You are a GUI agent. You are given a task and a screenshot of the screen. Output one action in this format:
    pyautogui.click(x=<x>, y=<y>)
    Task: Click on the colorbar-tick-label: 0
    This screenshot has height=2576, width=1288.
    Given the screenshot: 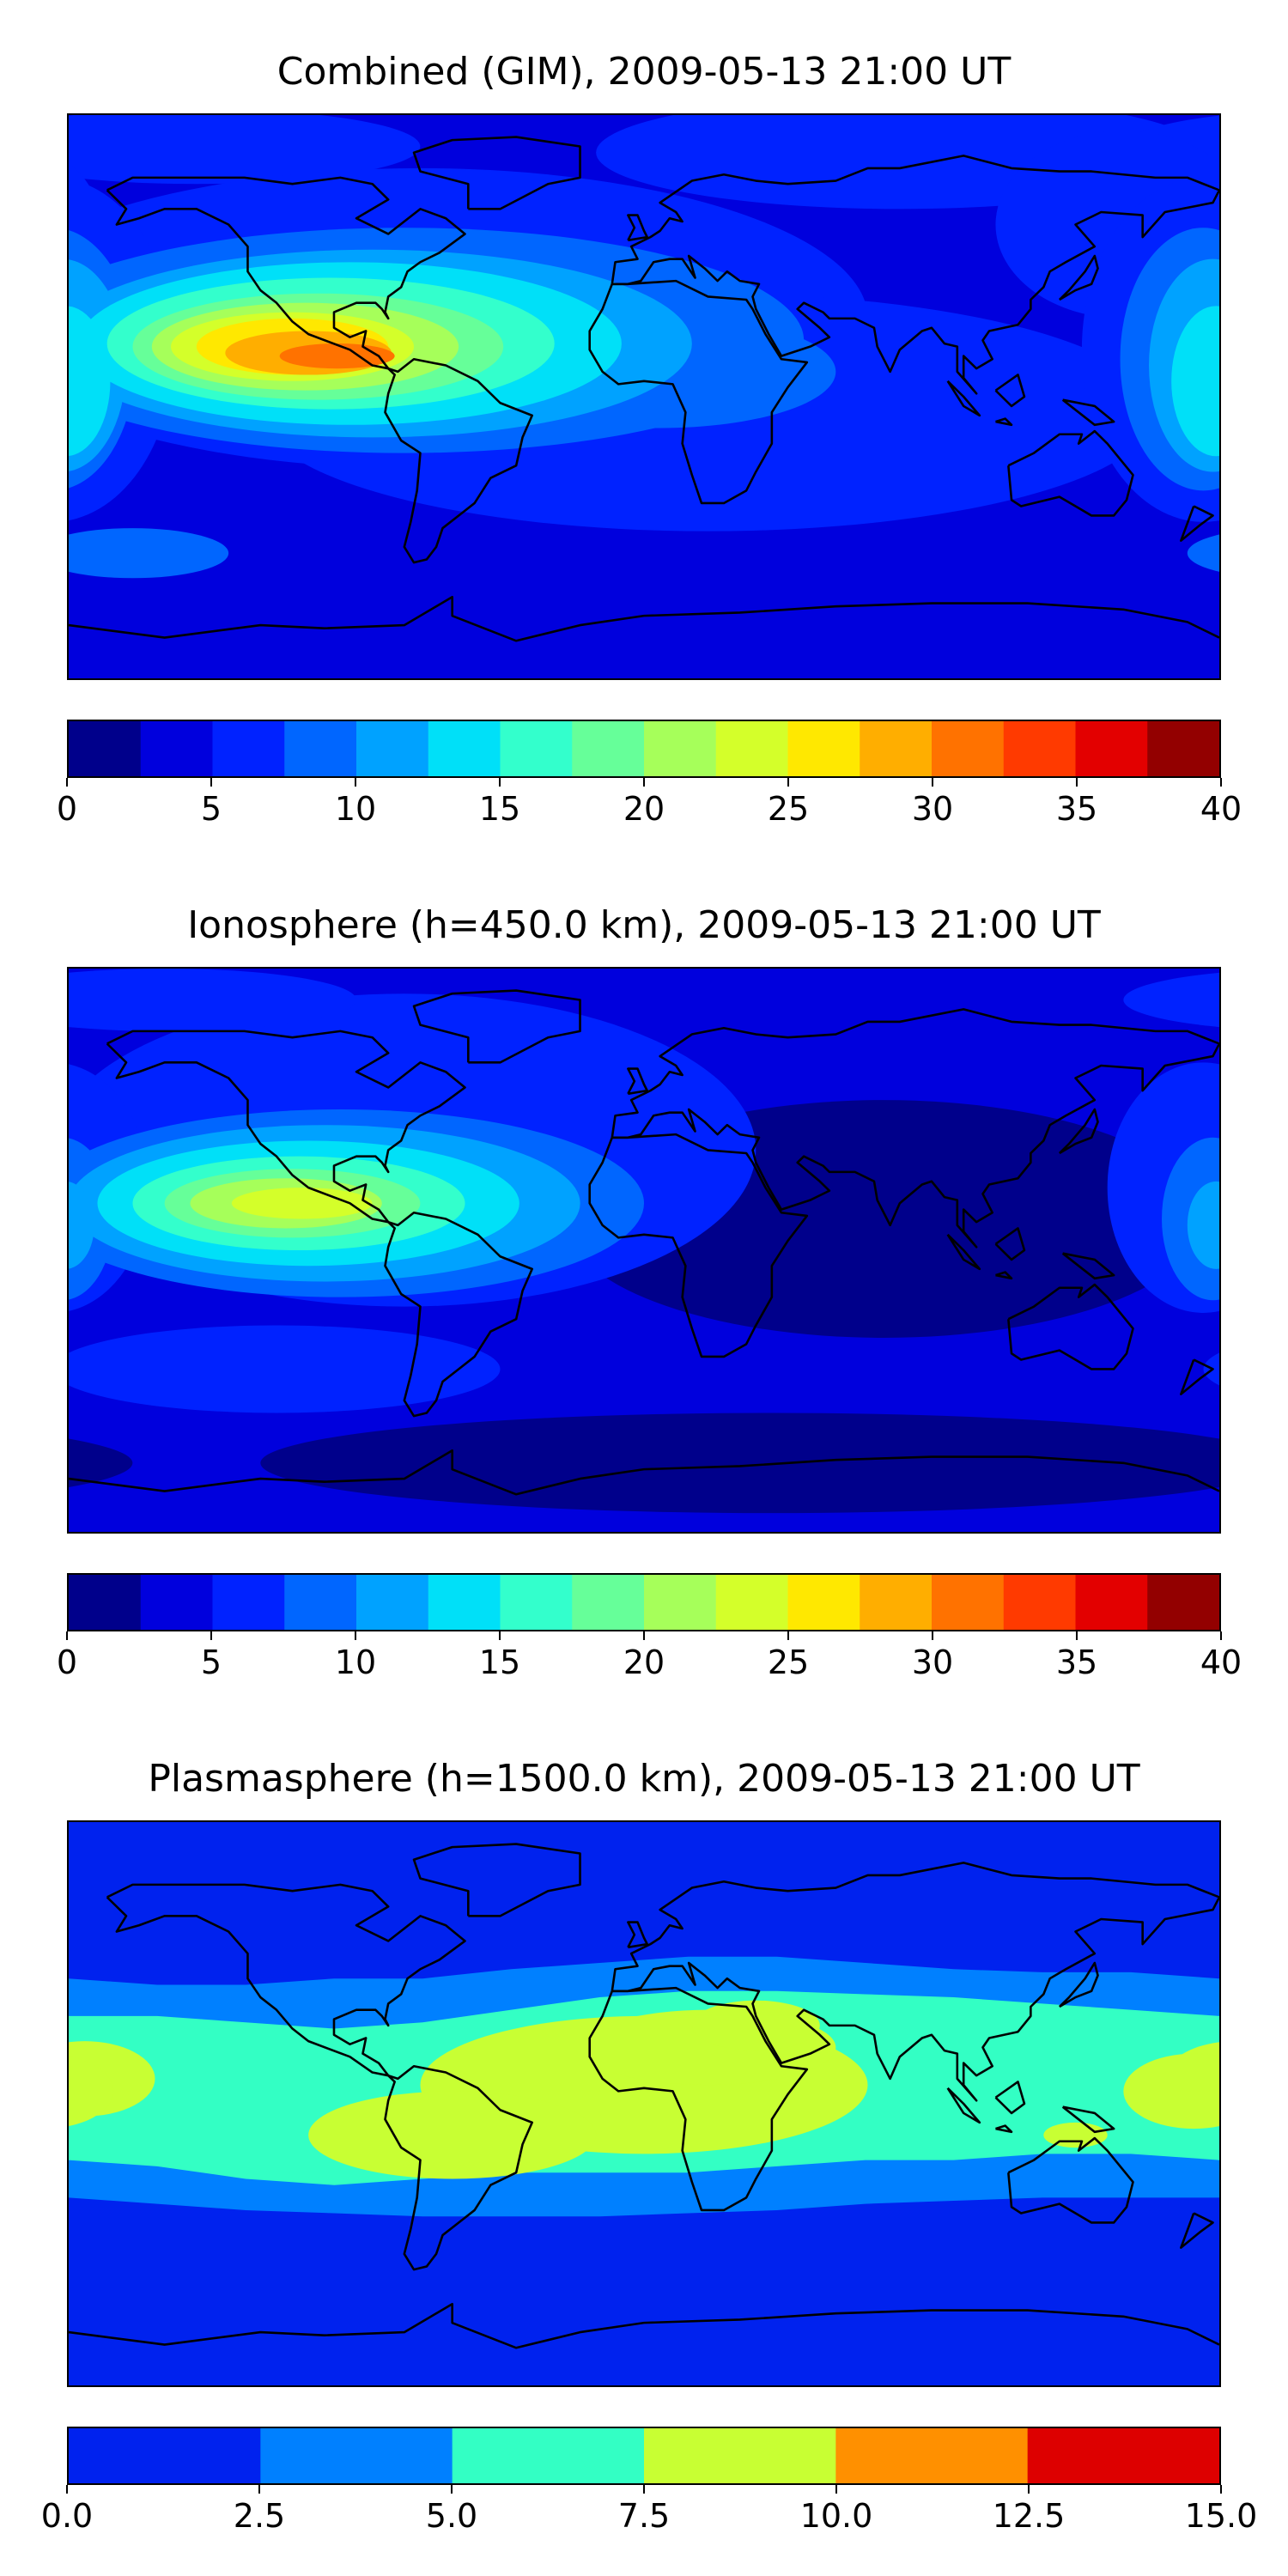 What is the action you would take?
    pyautogui.click(x=67, y=1662)
    